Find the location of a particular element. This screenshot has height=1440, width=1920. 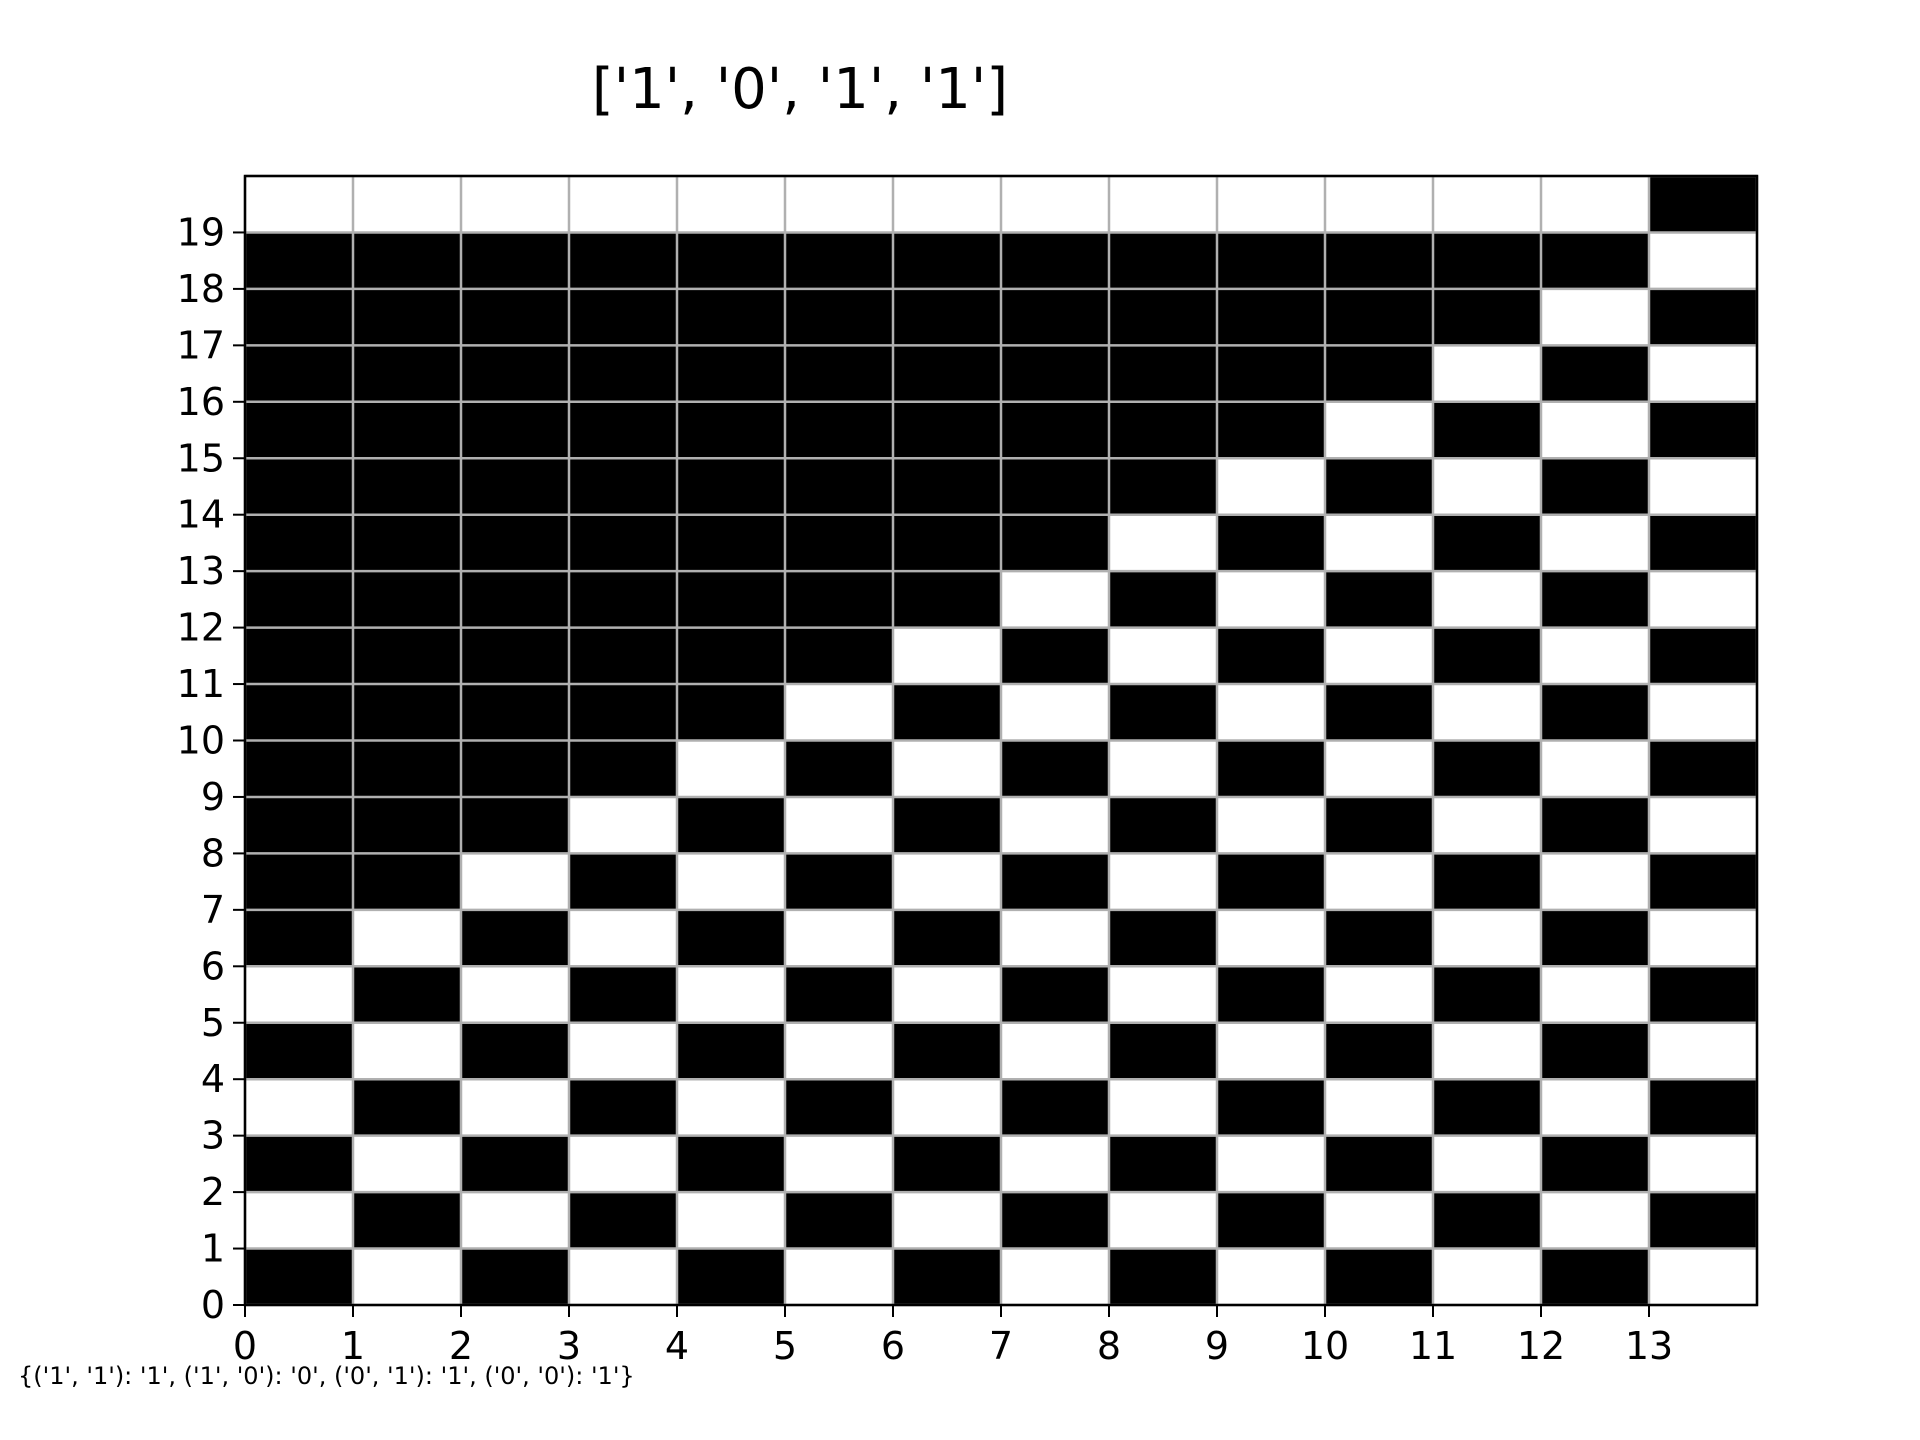

cell-r11-c9 is located at coordinates (1271, 656).